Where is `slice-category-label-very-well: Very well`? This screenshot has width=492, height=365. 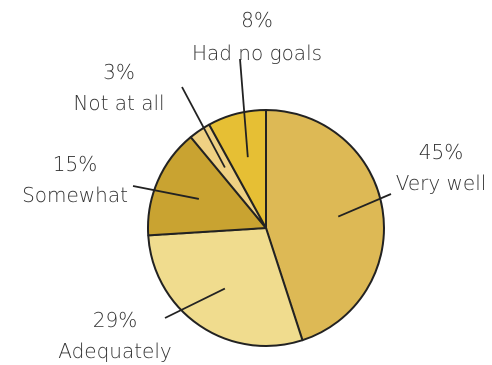 slice-category-label-very-well: Very well is located at coordinates (441, 183).